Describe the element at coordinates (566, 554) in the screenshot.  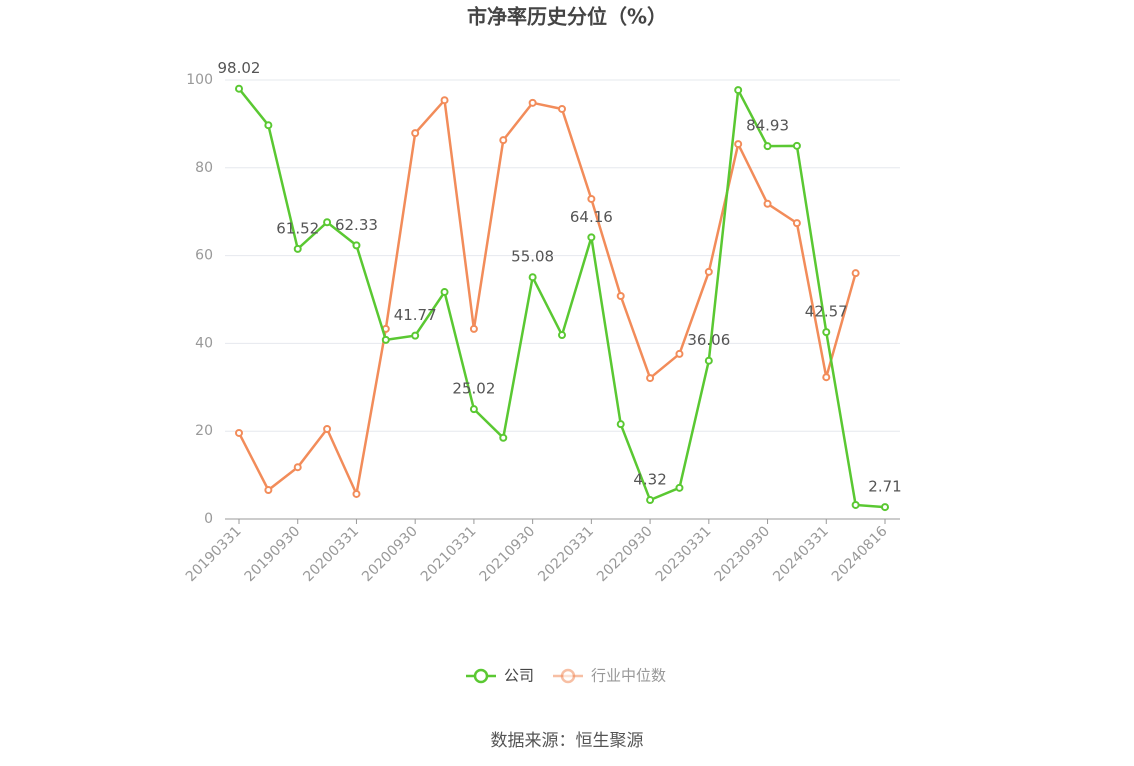
I see `x-tick-label: 20220331` at that location.